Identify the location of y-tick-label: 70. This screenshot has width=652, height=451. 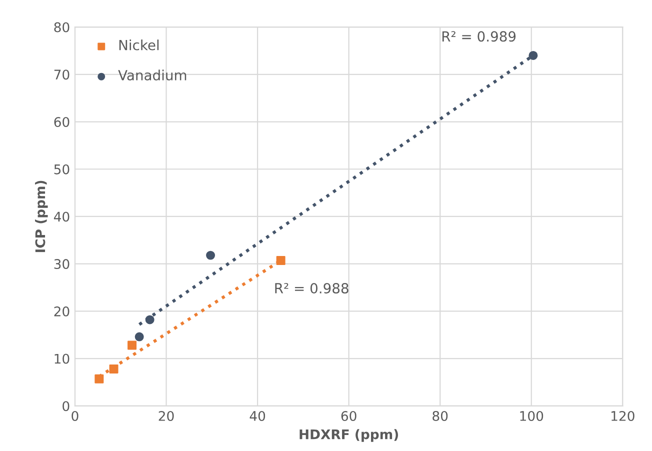
(62, 75).